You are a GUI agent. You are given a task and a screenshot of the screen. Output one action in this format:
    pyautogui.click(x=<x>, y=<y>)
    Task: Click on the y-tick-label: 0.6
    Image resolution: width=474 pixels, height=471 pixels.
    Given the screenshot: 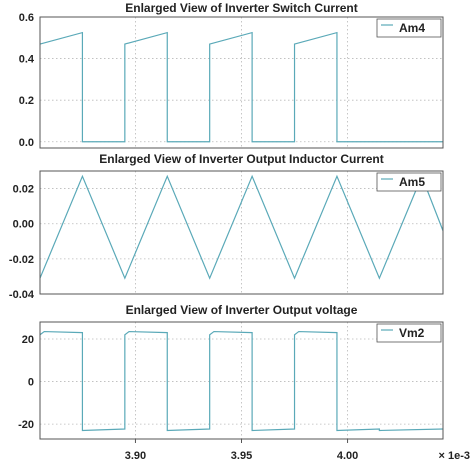 What is the action you would take?
    pyautogui.click(x=26, y=18)
    